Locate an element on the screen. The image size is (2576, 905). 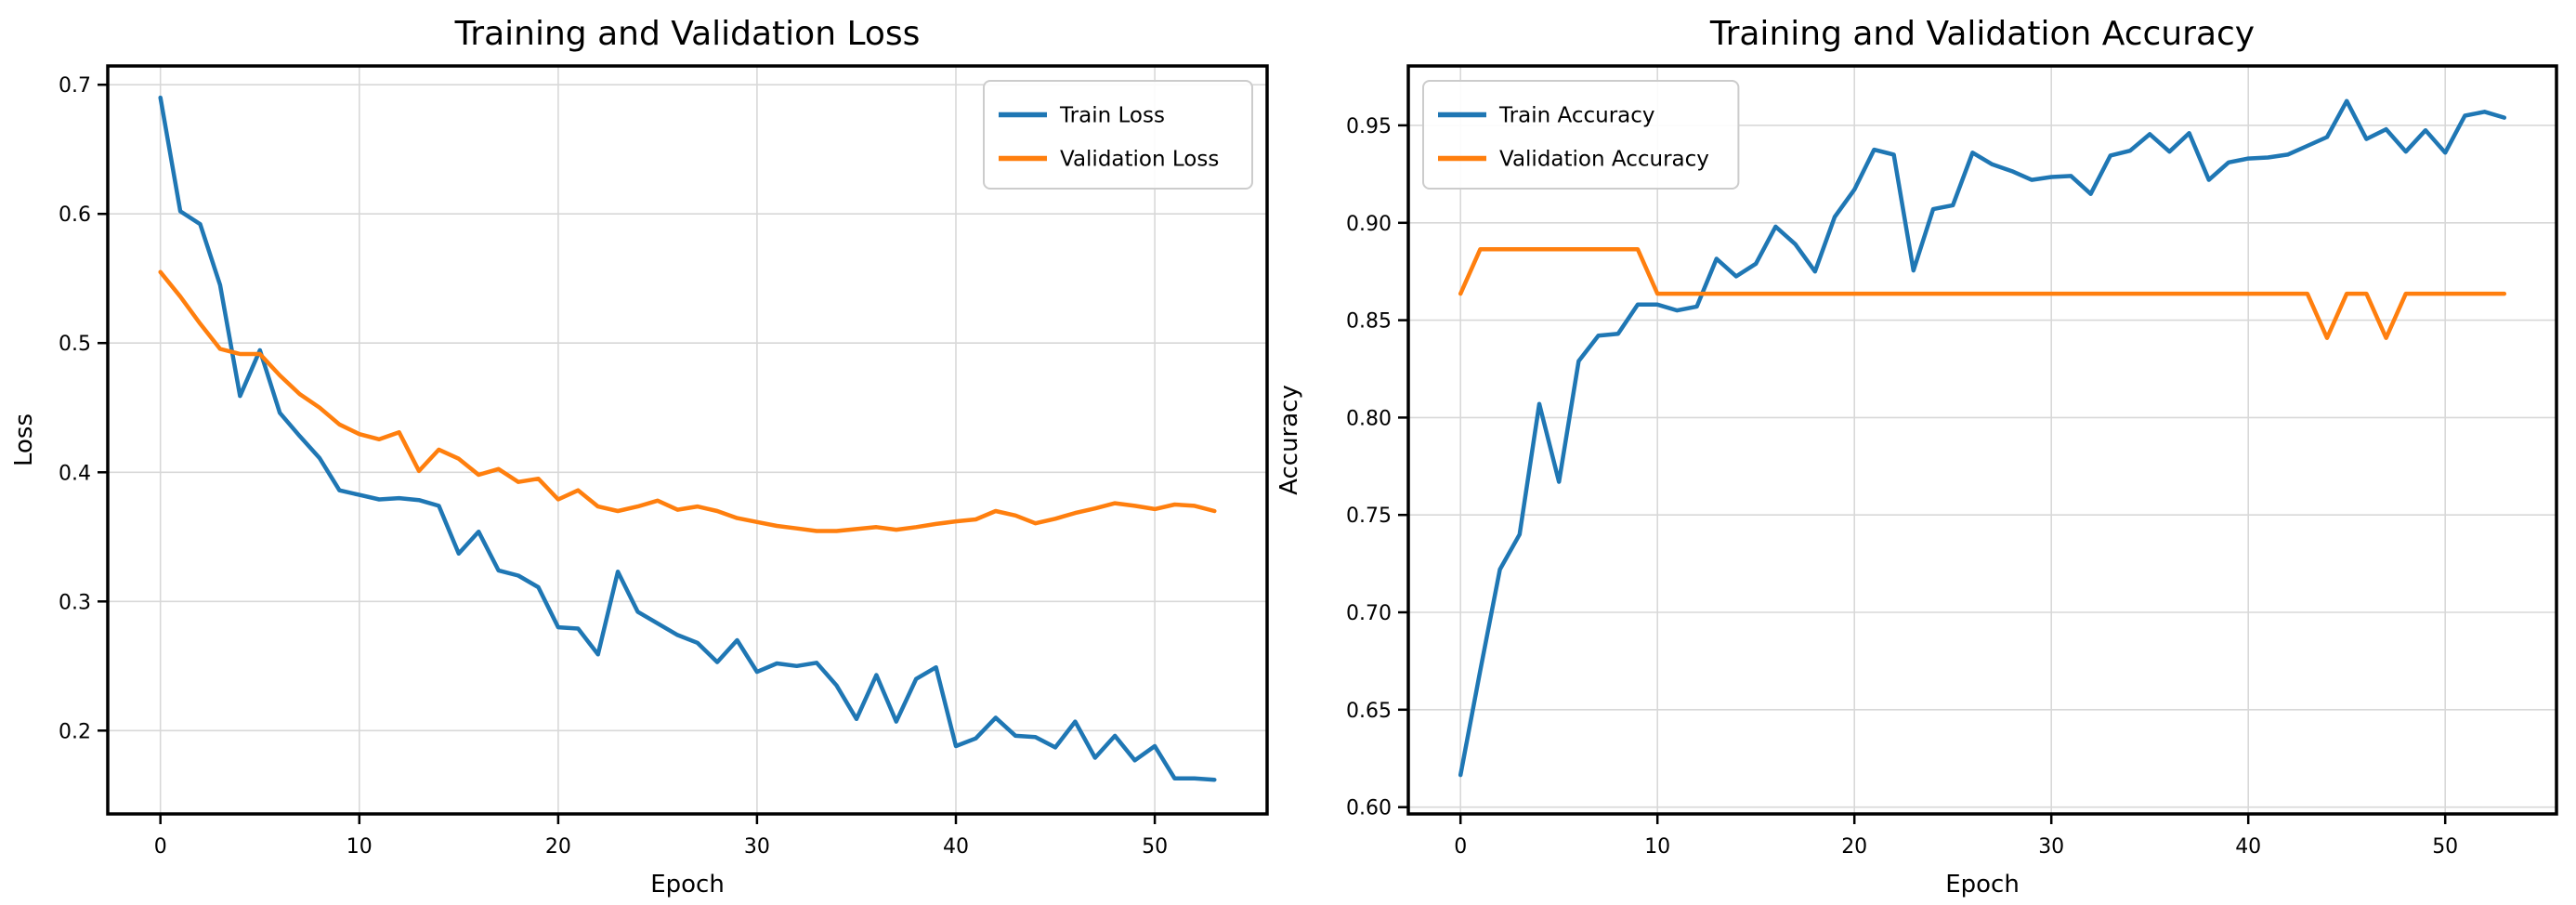
y-tick-label: 0.75 is located at coordinates (1369, 516).